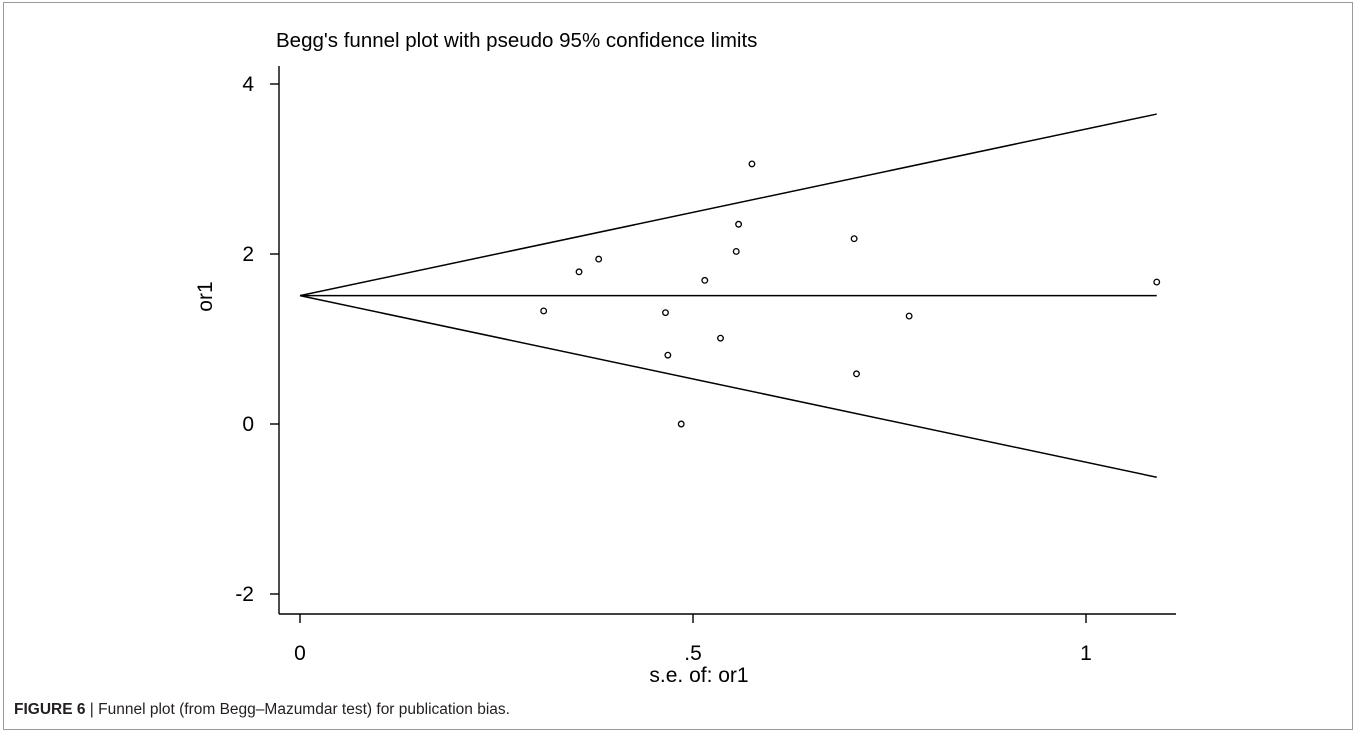 Image resolution: width=1358 pixels, height=734 pixels. I want to click on y-tick-label: -2, so click(244, 594).